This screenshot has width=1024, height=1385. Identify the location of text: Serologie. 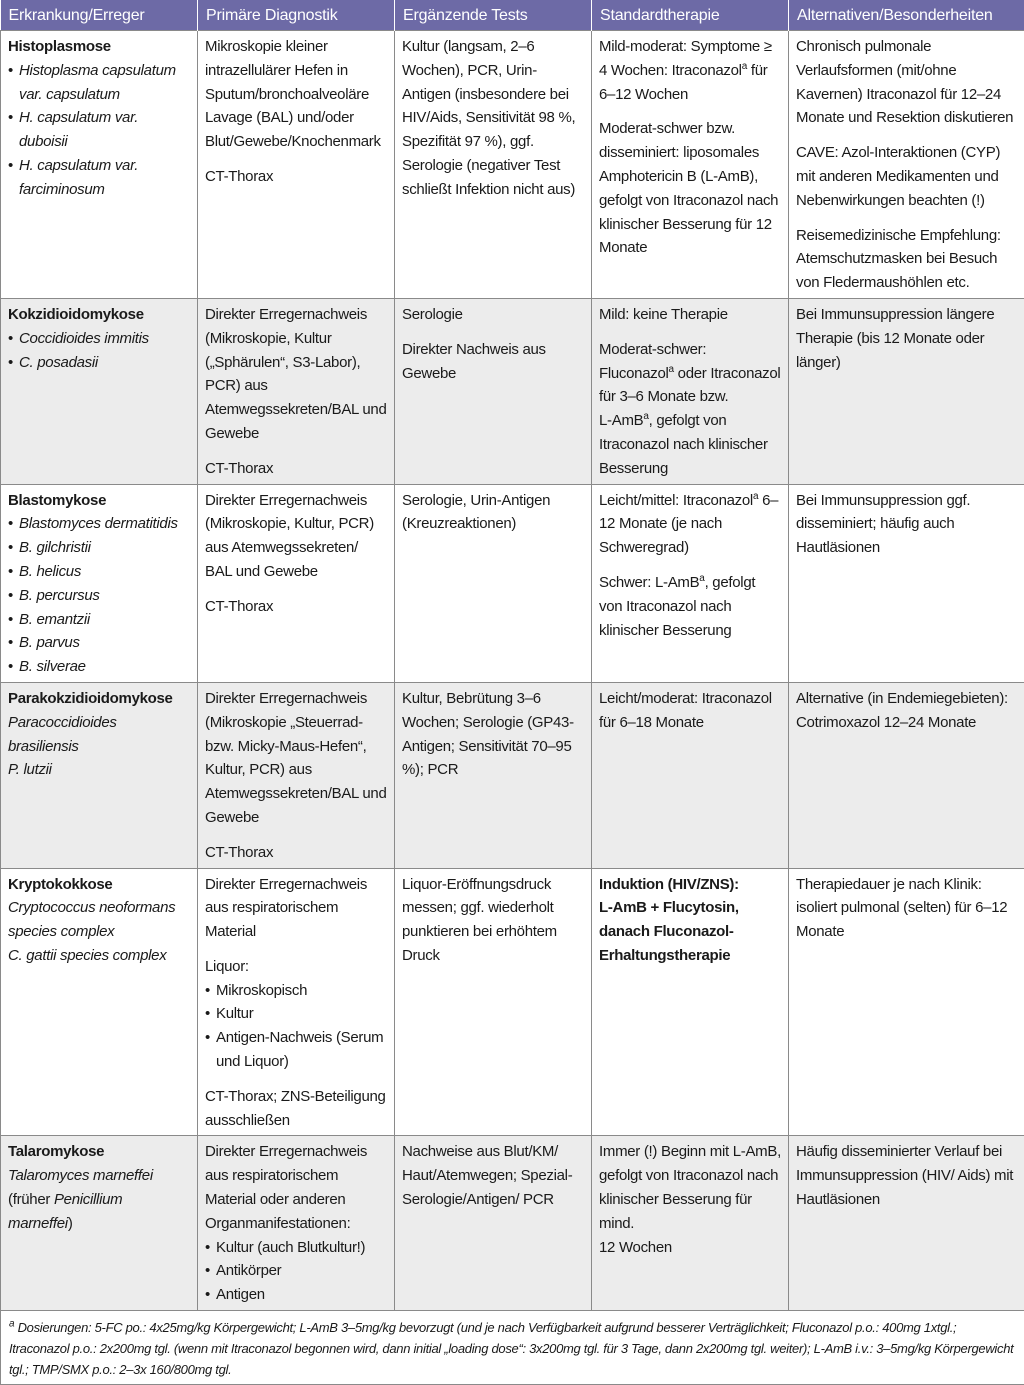
(432, 314).